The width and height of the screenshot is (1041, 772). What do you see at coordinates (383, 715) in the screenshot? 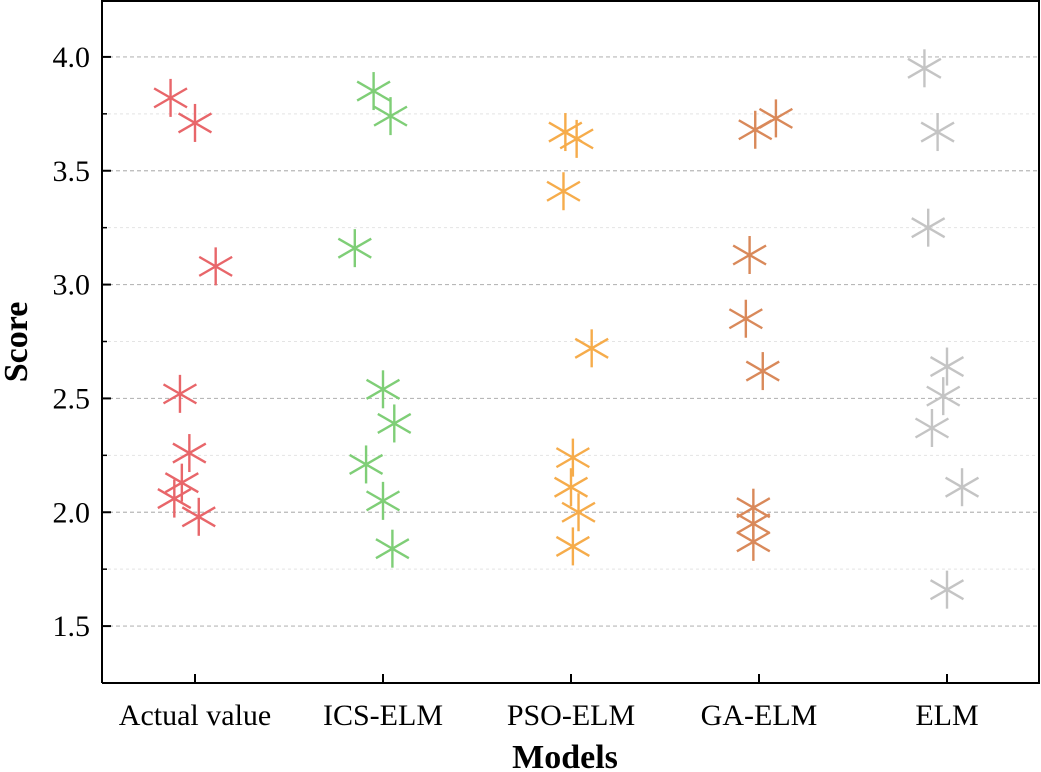
I see `x-tick-label: ICS-ELM` at bounding box center [383, 715].